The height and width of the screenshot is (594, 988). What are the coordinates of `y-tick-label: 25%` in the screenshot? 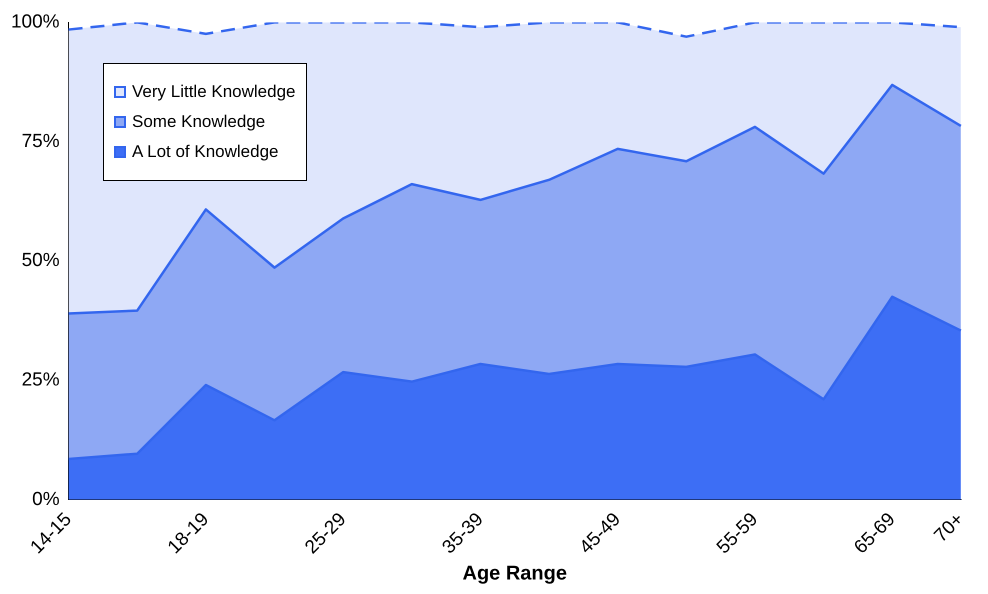 It's located at (41, 379).